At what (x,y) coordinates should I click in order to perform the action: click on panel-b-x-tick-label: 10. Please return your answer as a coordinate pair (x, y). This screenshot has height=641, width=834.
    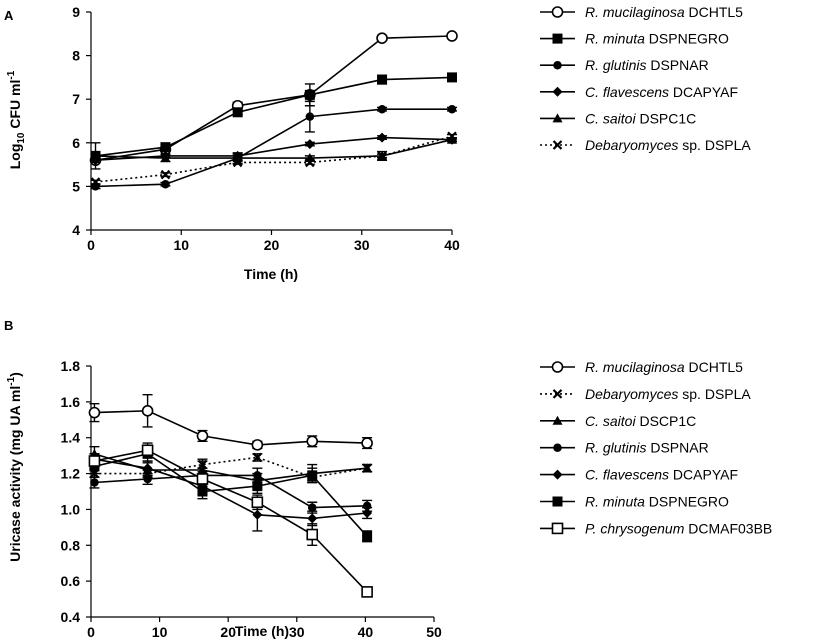
    Looking at the image, I should click on (160, 632).